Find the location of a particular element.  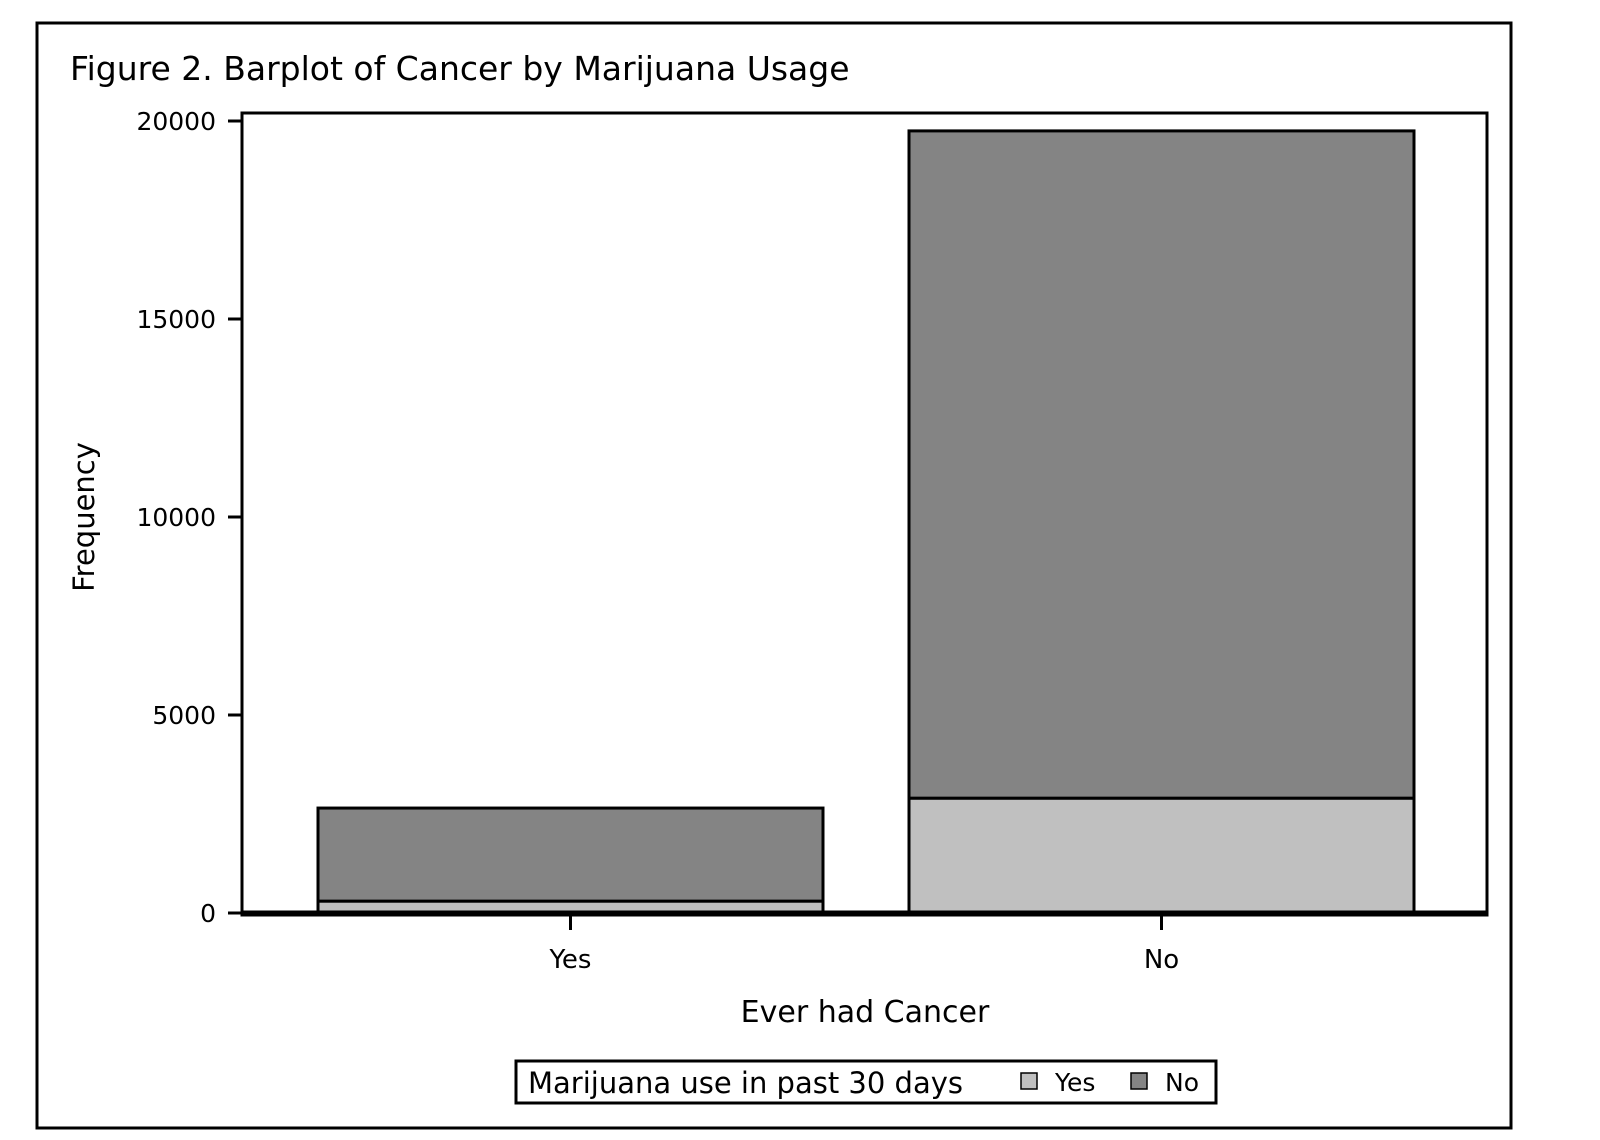

legend-label-no: No is located at coordinates (1182, 1082).